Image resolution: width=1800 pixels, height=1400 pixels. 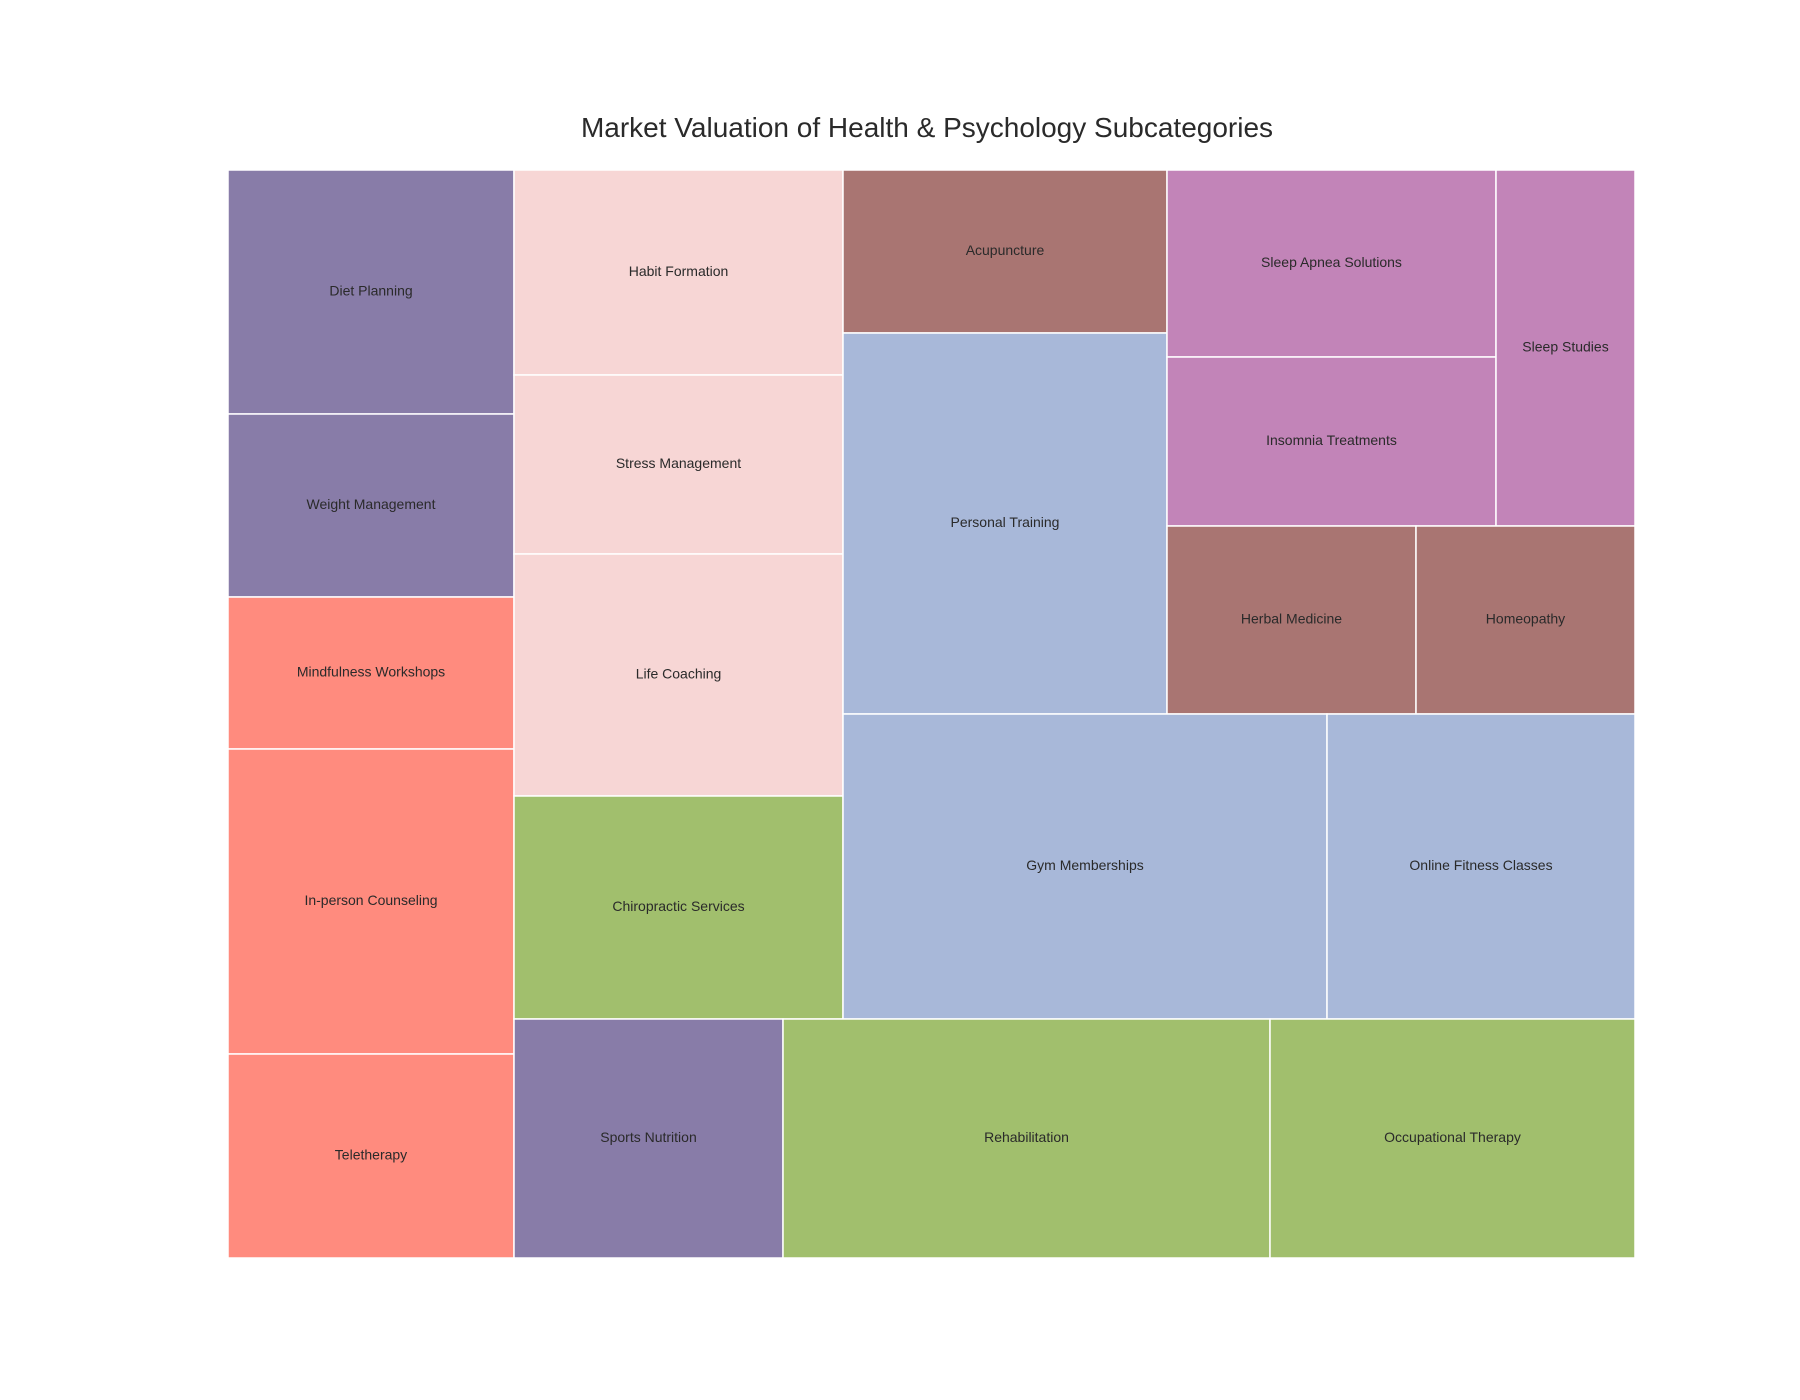 I want to click on treemap-tile-teletherapy: Teletherapy, so click(x=371, y=1156).